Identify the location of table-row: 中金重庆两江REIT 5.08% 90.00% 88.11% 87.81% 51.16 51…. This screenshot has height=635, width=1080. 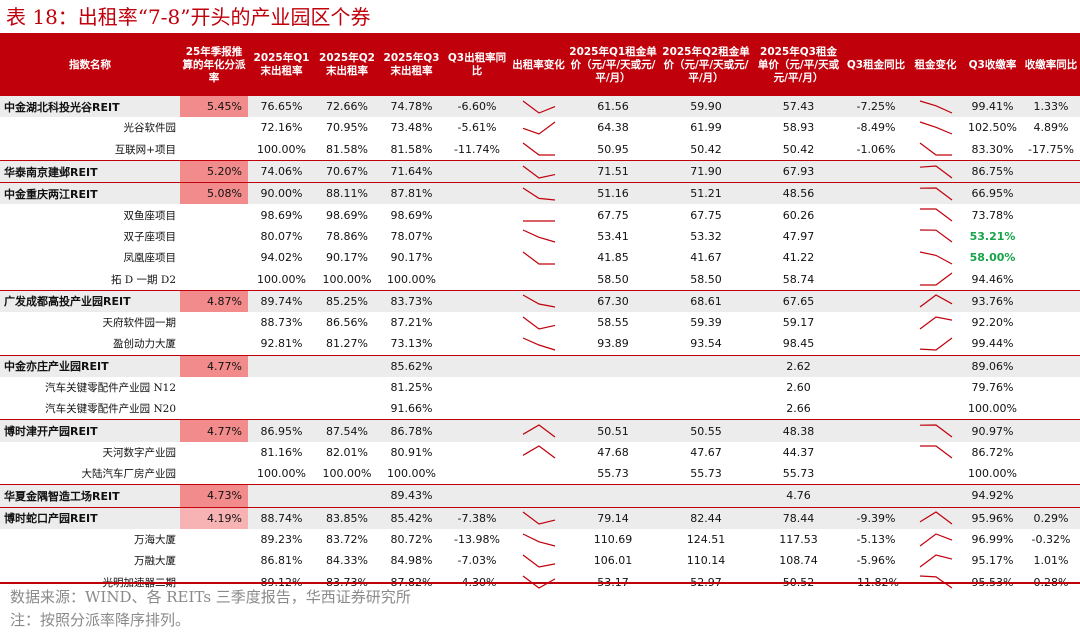
(540, 193).